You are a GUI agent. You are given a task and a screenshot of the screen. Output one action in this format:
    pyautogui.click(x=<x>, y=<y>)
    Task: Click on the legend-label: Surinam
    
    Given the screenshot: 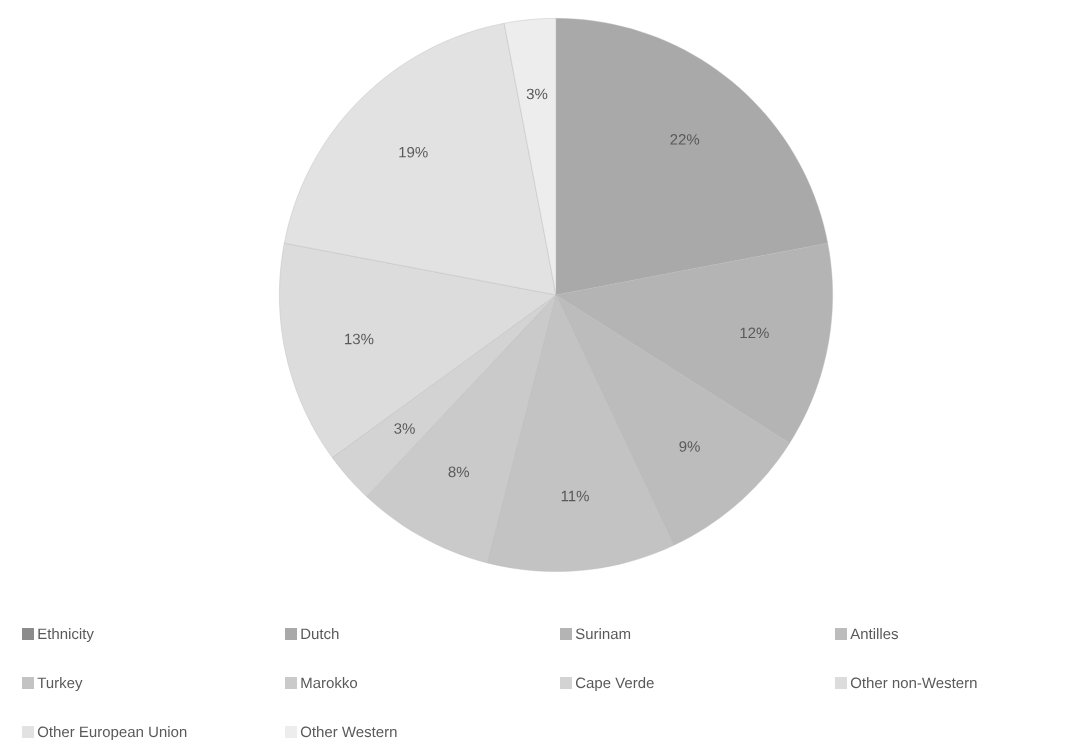 What is the action you would take?
    pyautogui.click(x=603, y=634)
    